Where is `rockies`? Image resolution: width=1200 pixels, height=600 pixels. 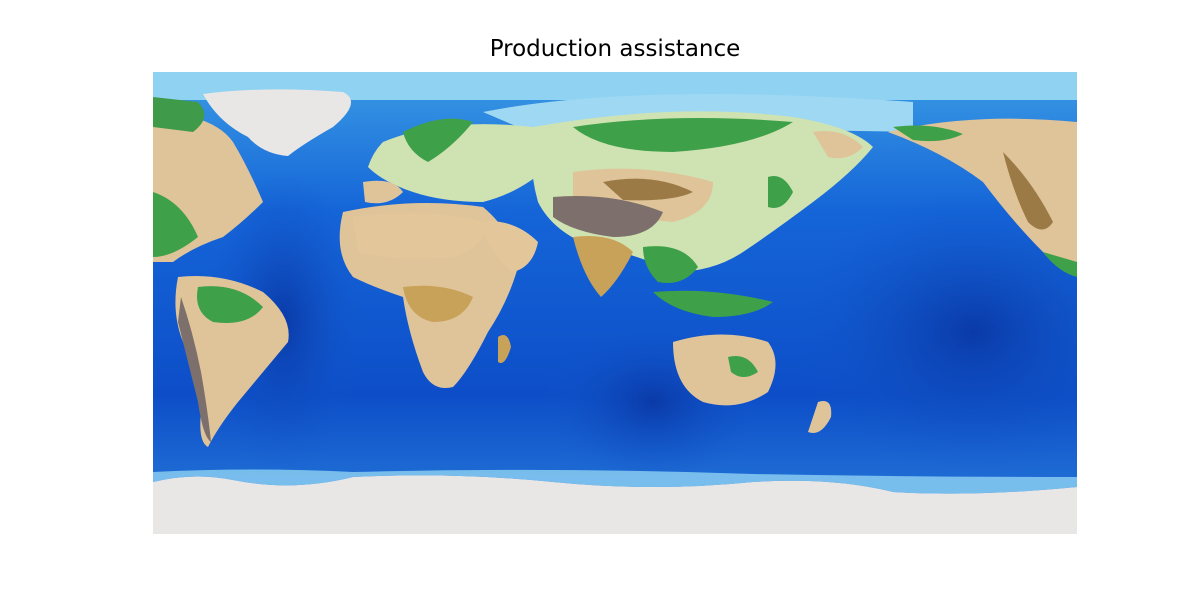 rockies is located at coordinates (1028, 191).